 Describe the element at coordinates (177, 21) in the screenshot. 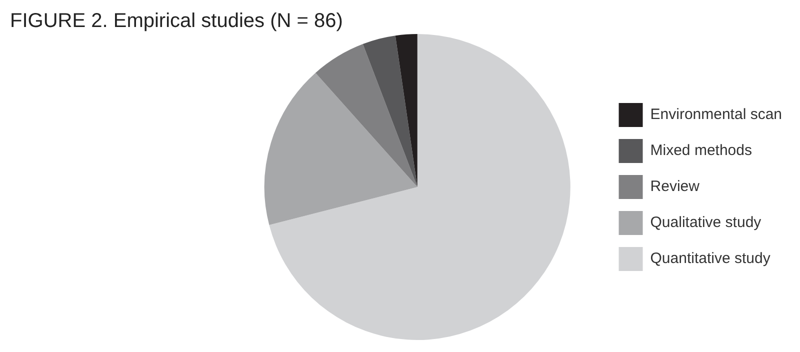

I see `chart-title: FIGURE 2. Empirical studies (N = 86)` at that location.